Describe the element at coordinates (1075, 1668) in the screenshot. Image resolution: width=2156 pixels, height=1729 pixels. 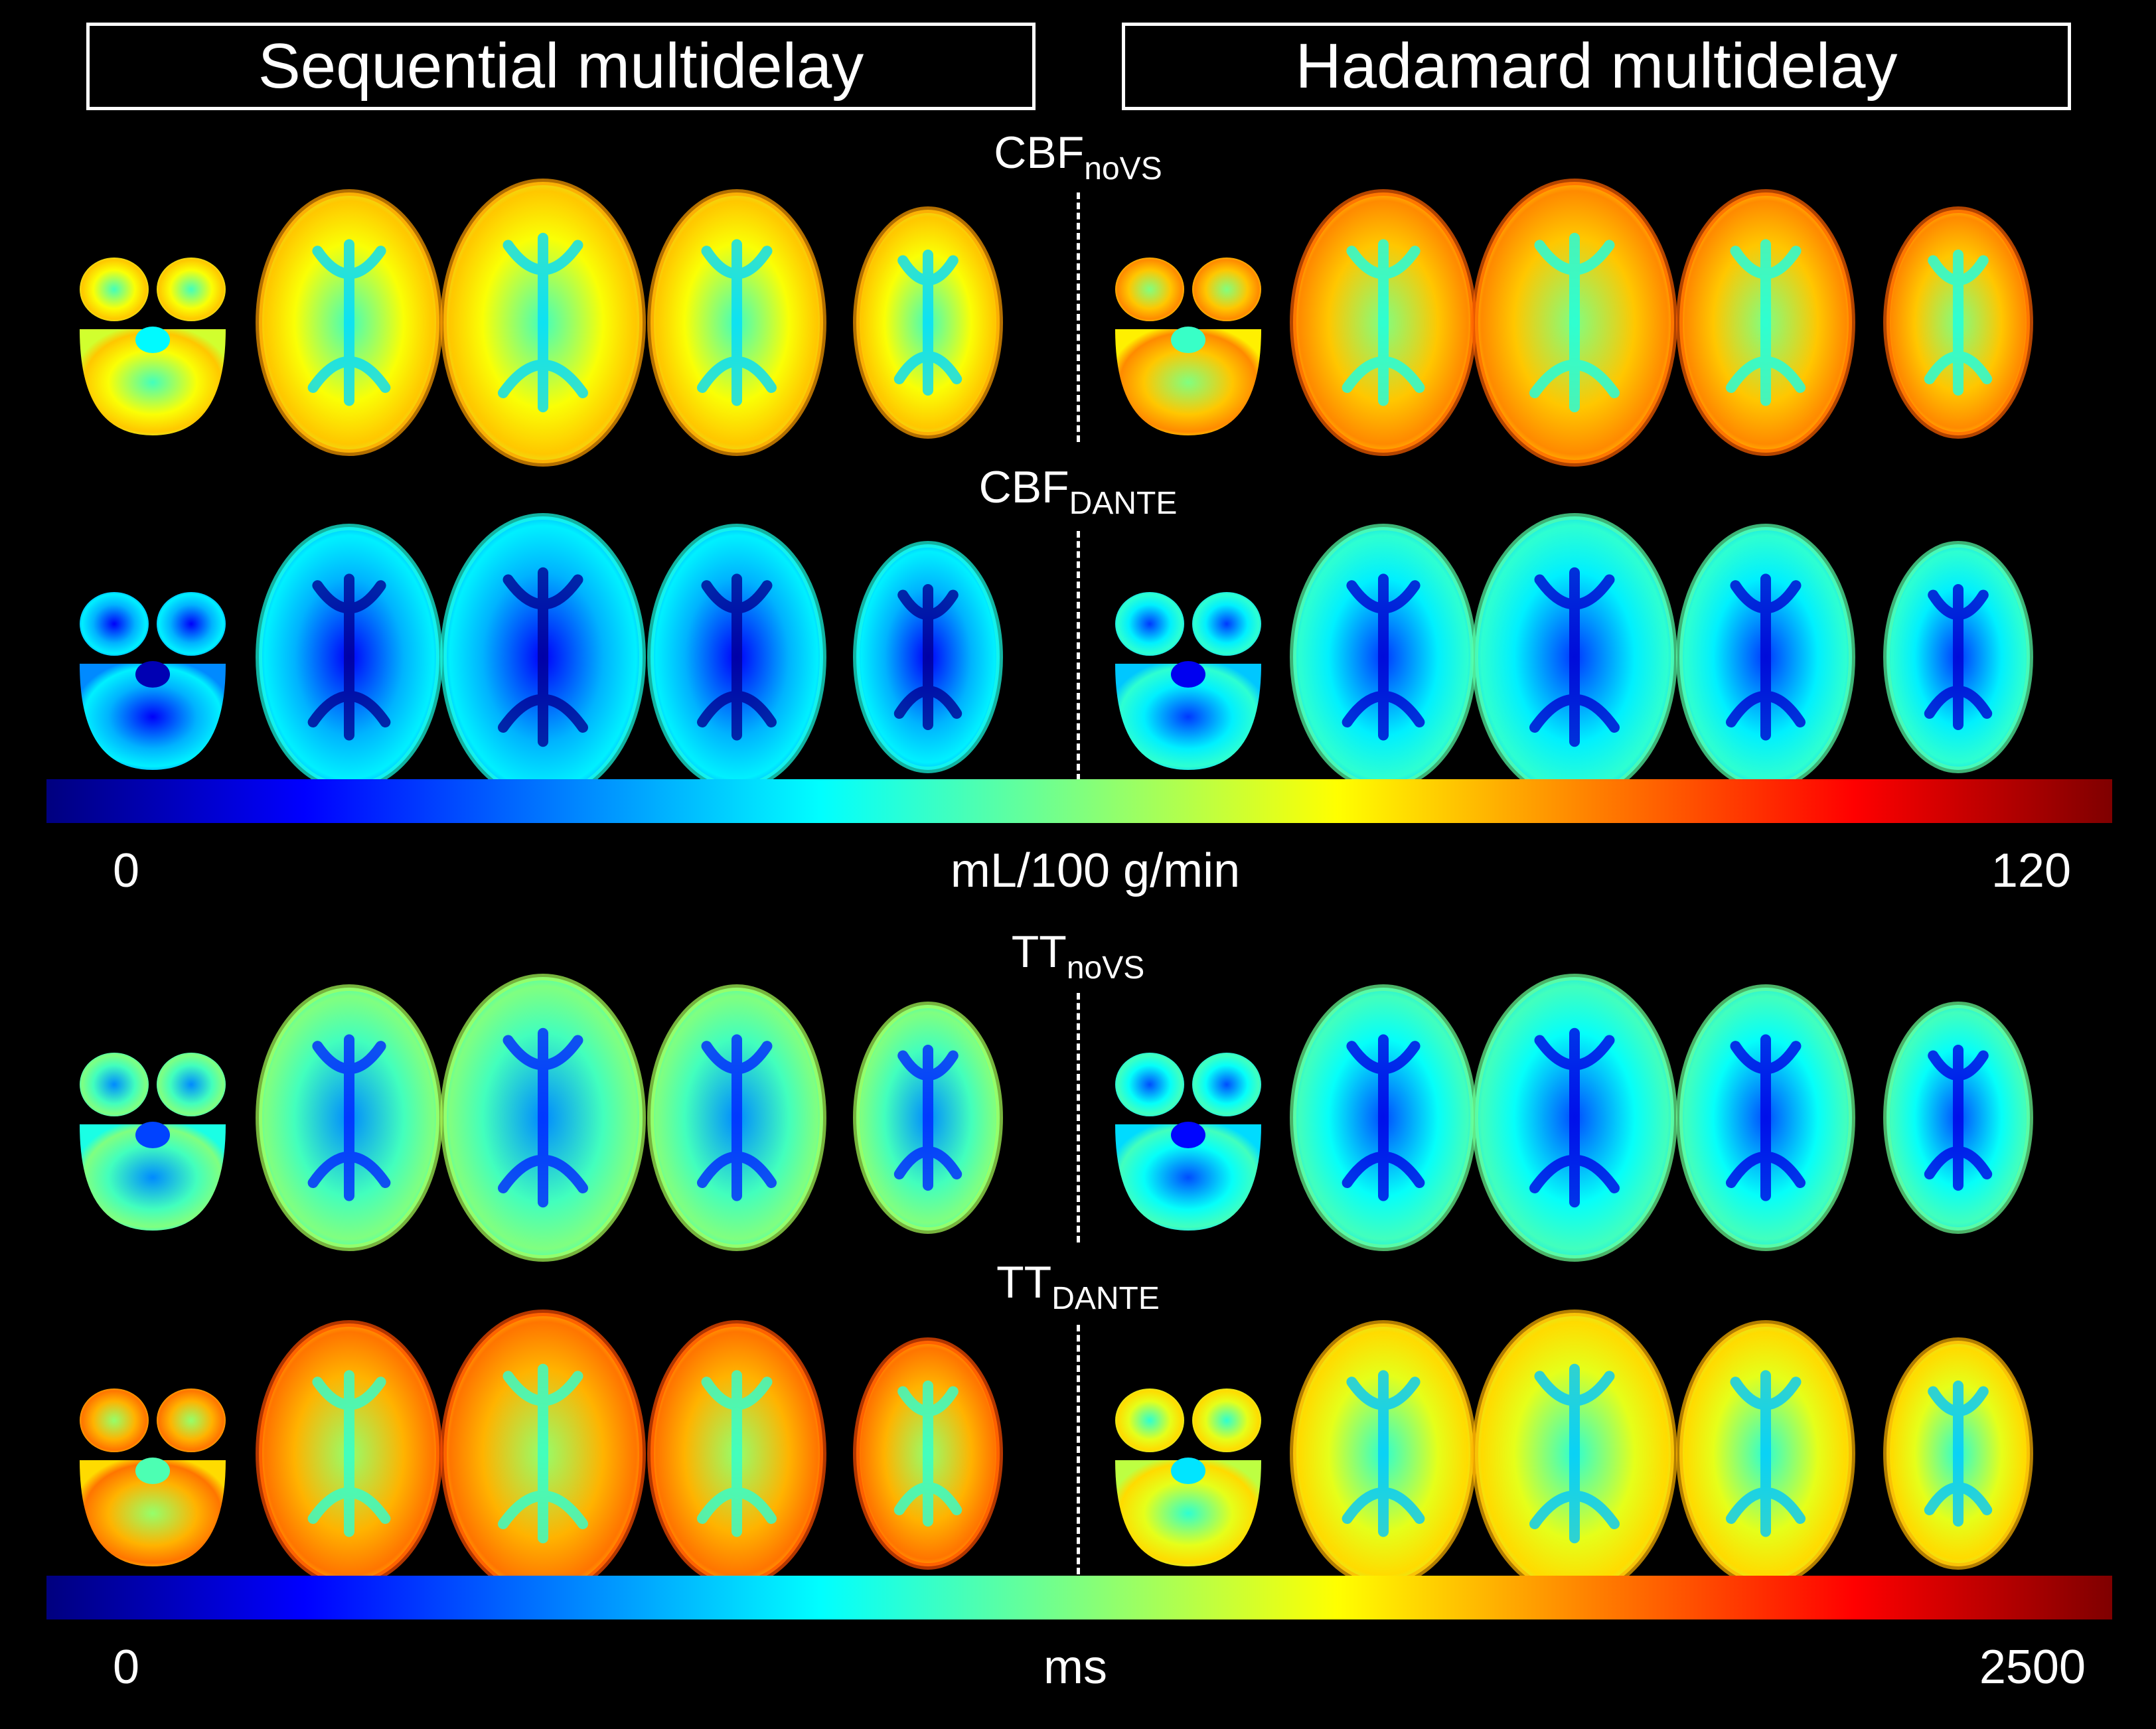
I see `tt-colorbar-unit: ms` at that location.